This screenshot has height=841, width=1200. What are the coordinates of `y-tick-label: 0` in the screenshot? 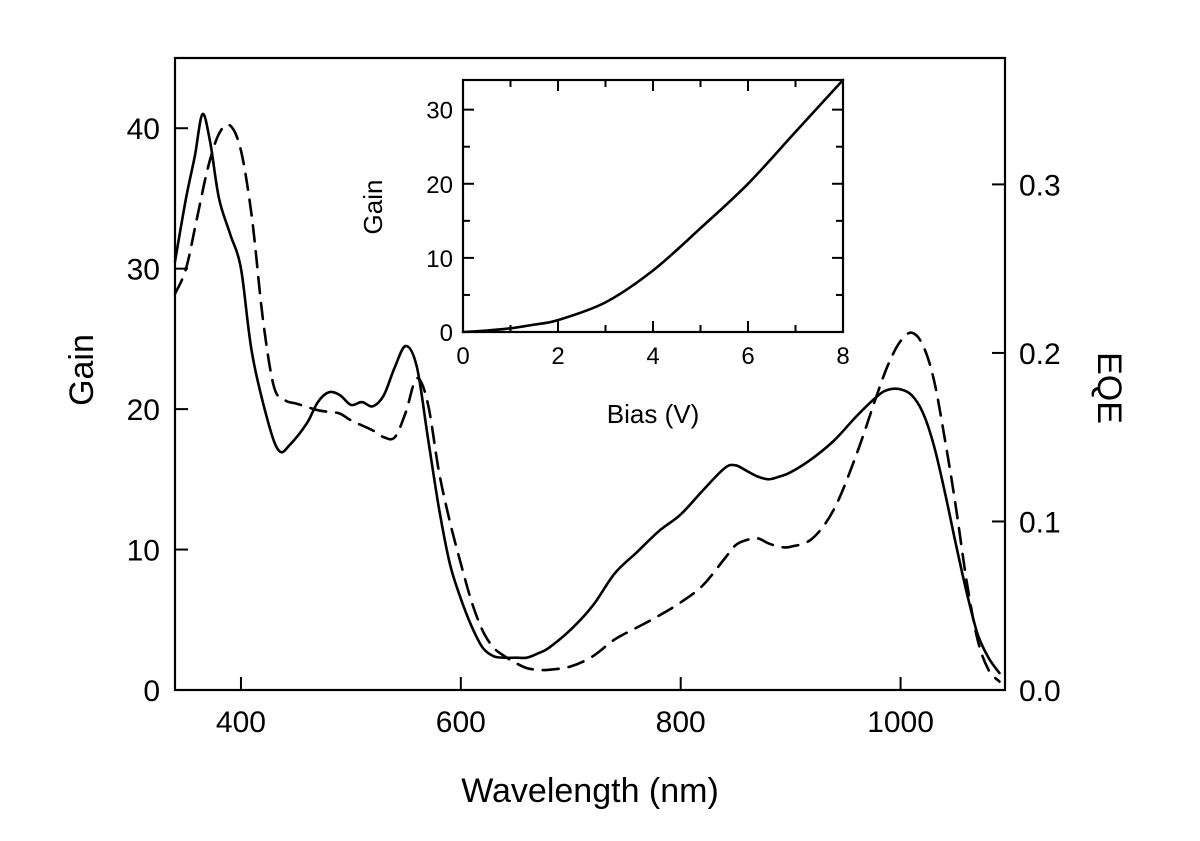 It's located at (151, 691).